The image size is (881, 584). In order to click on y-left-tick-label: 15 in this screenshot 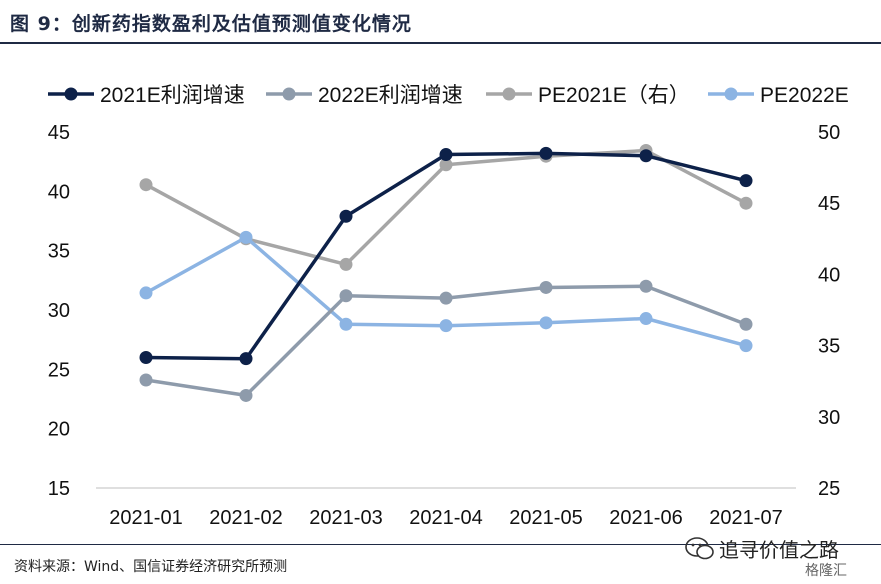, I will do `click(59, 489)`.